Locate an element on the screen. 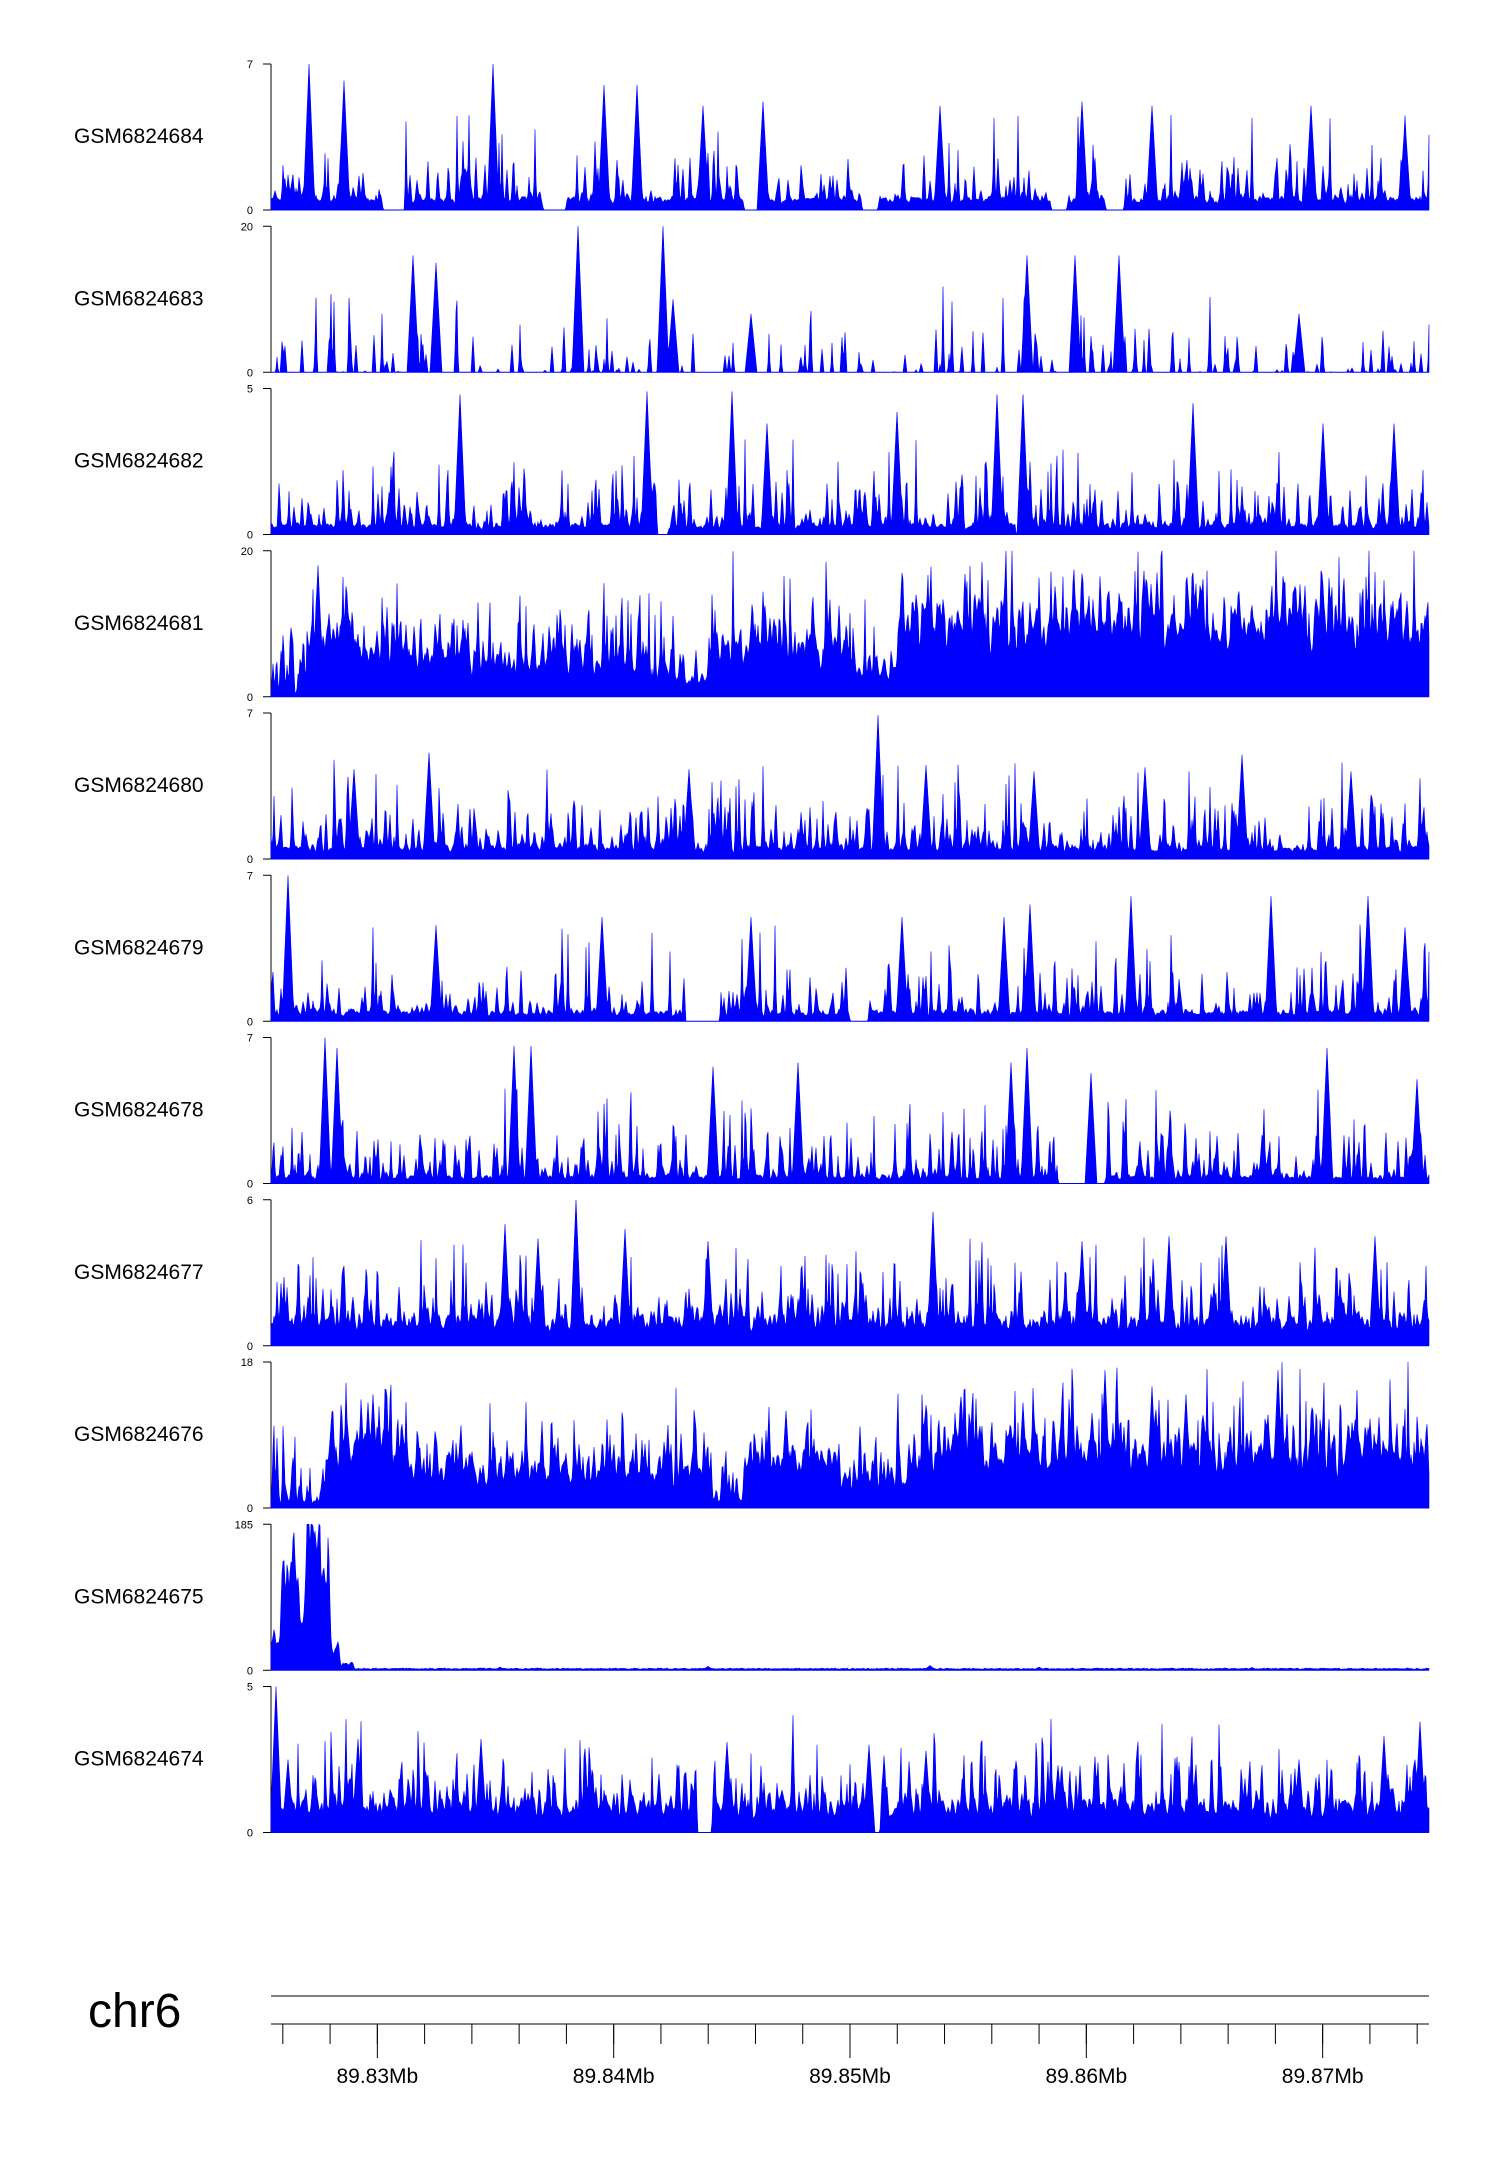 Image resolution: width=1500 pixels, height=2170 pixels. track-label: GSM6824676 is located at coordinates (139, 1434).